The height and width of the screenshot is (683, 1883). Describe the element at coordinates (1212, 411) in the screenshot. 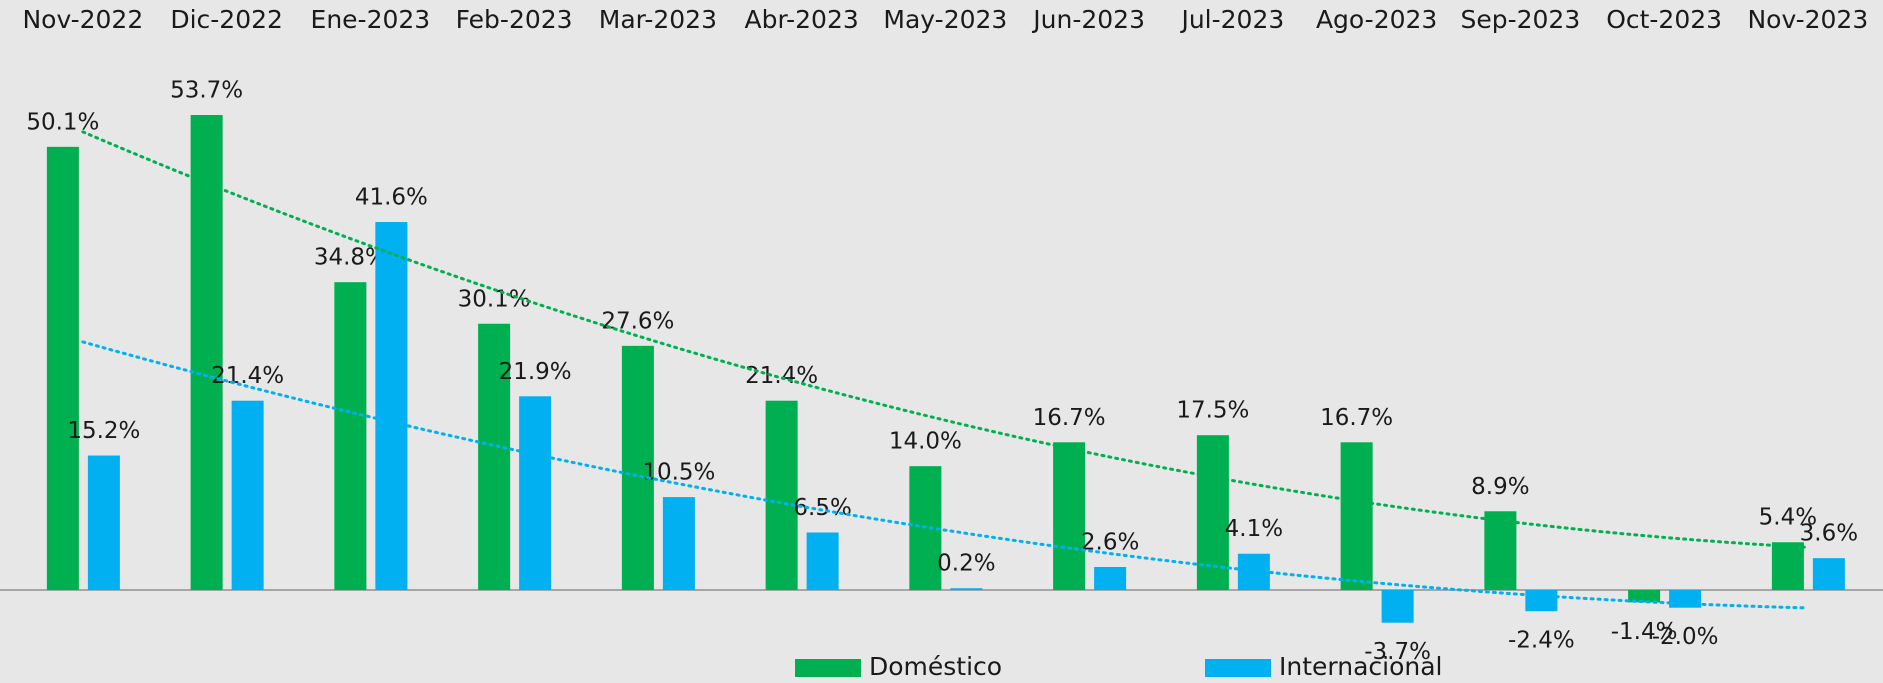

I see `data-label: 17.5%` at that location.